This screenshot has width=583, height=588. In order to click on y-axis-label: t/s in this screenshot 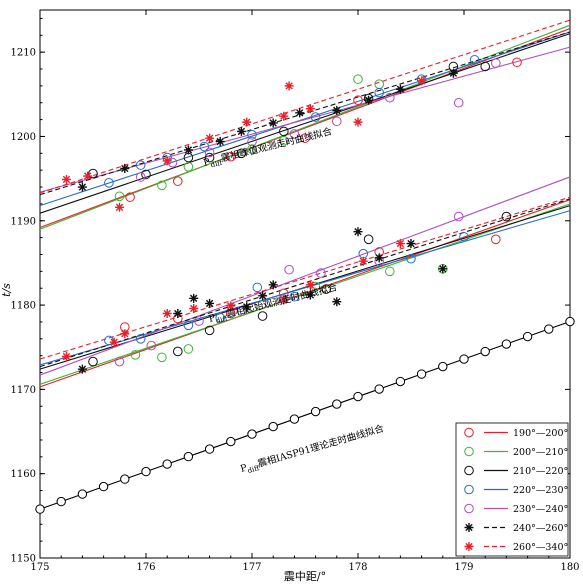, I will do `click(6, 290)`.